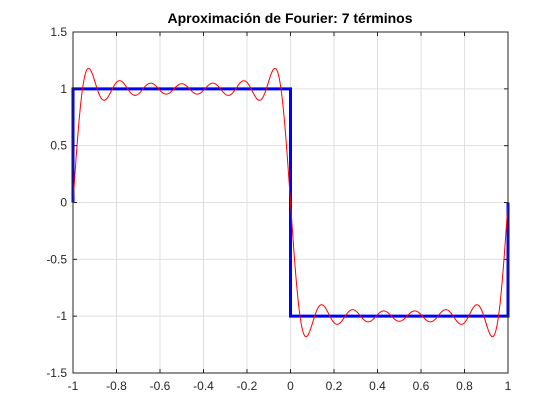 This screenshot has width=560, height=420. Describe the element at coordinates (334, 386) in the screenshot. I see `x-tick-label: 0.2` at that location.